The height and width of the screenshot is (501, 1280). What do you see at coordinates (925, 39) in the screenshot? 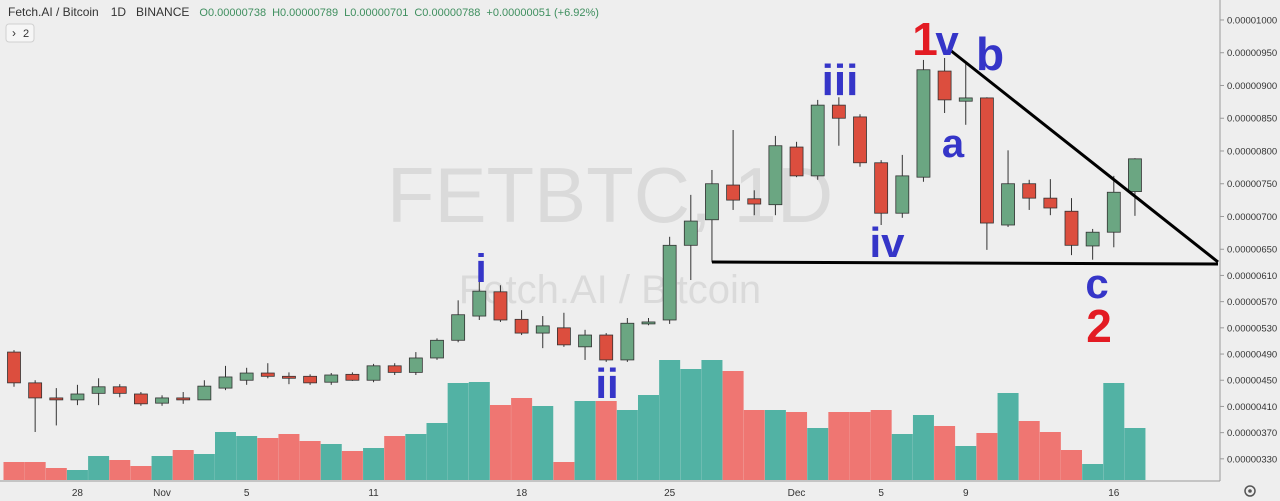
I see `wave-label: 1` at bounding box center [925, 39].